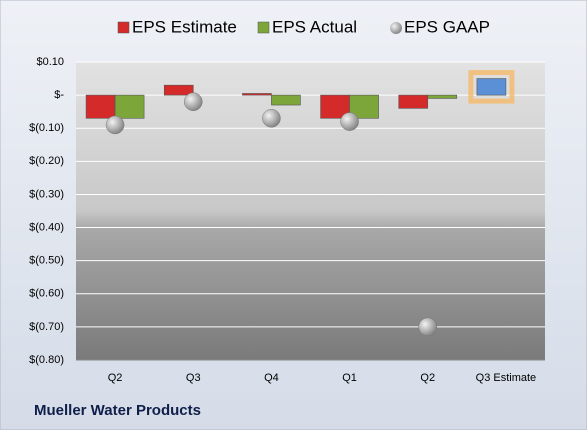 The width and height of the screenshot is (587, 430). I want to click on y-tick-label: $(0.20), so click(46, 161).